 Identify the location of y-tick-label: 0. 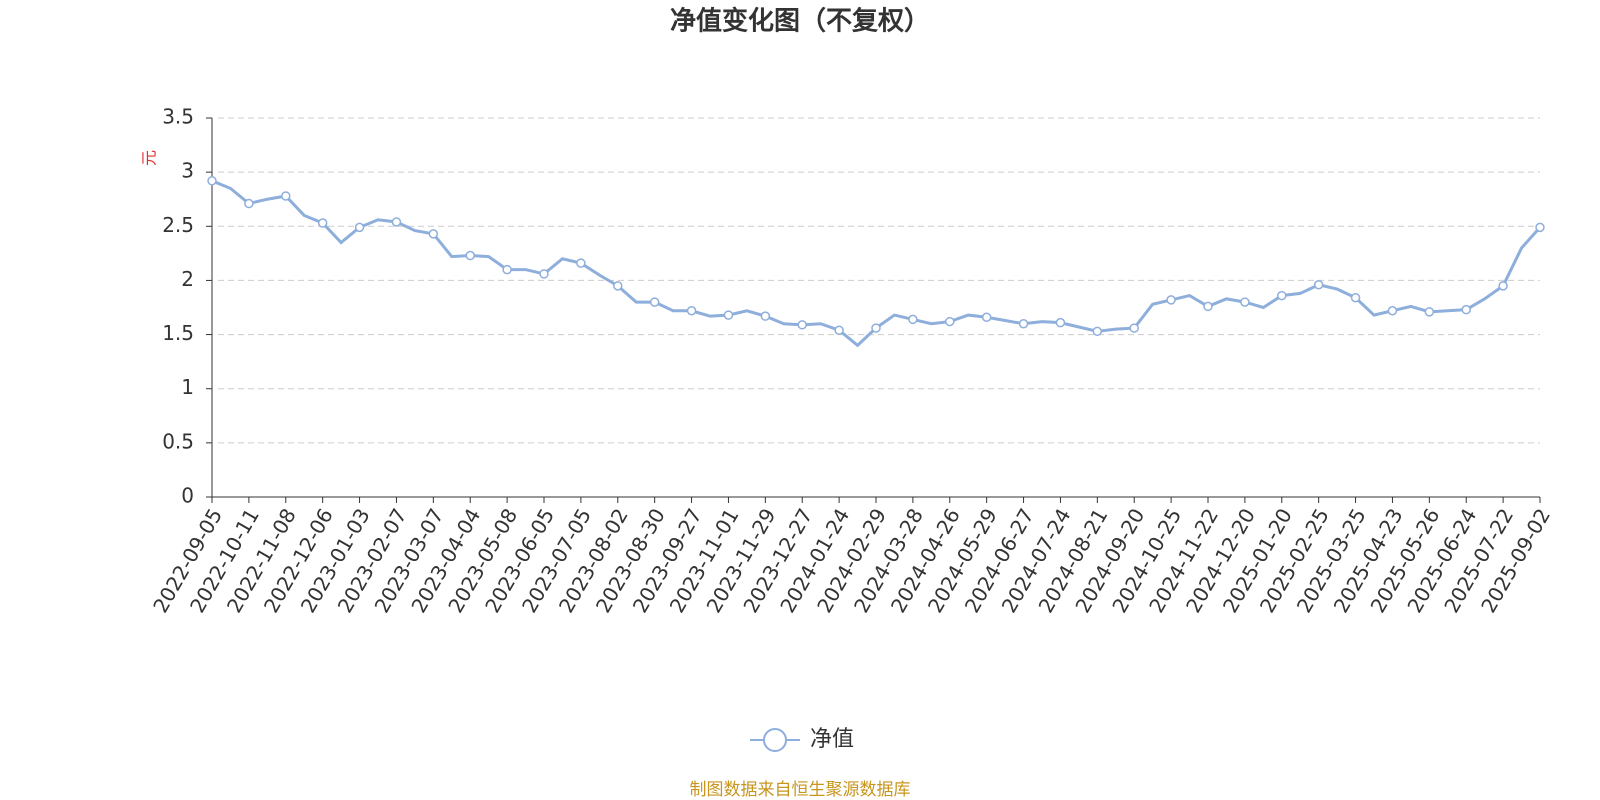
(187, 496).